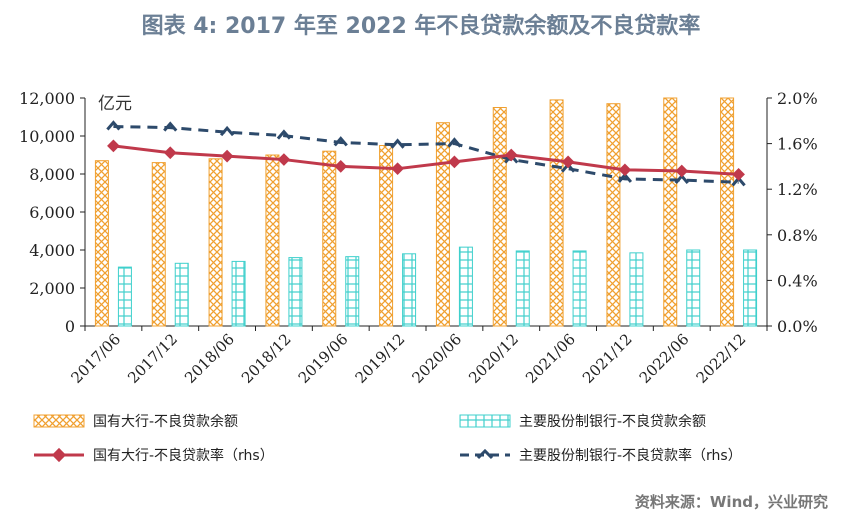 This screenshot has width=843, height=521. I want to click on x-tick-label: 2022/06, so click(664, 358).